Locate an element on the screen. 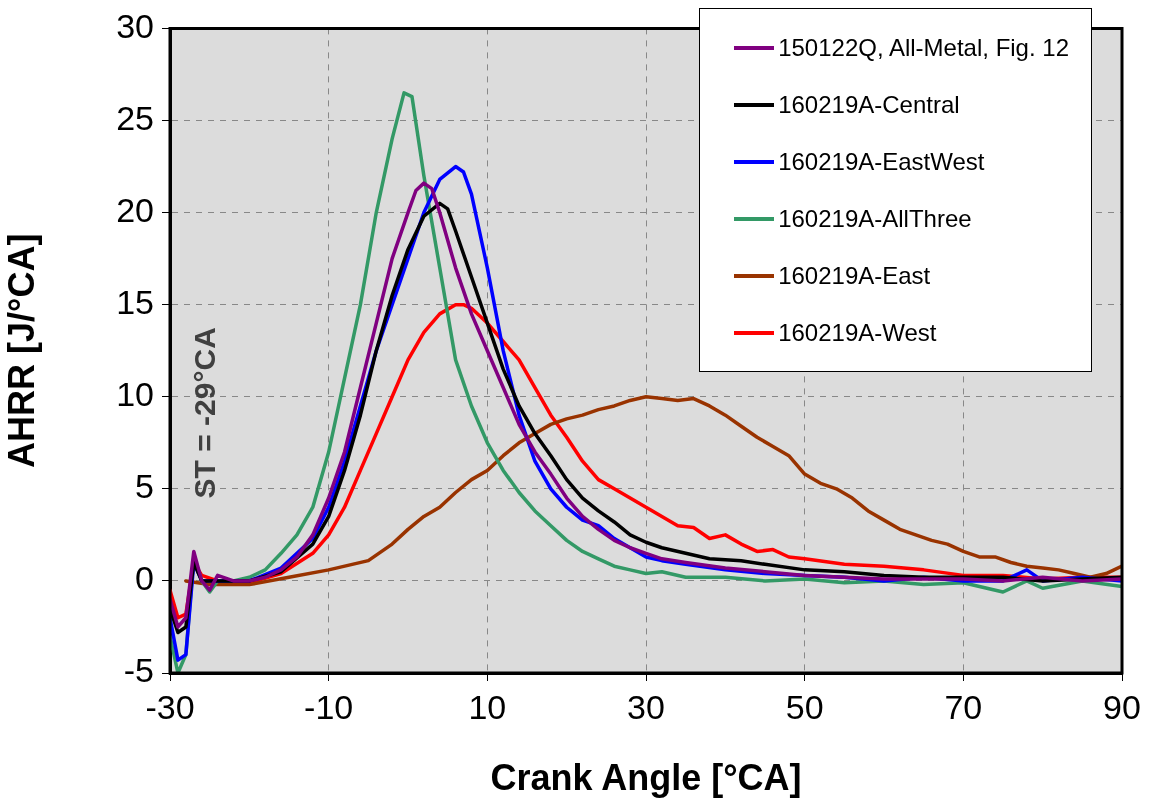 The image size is (1157, 804). legend-label: 160219A-West is located at coordinates (857, 332).